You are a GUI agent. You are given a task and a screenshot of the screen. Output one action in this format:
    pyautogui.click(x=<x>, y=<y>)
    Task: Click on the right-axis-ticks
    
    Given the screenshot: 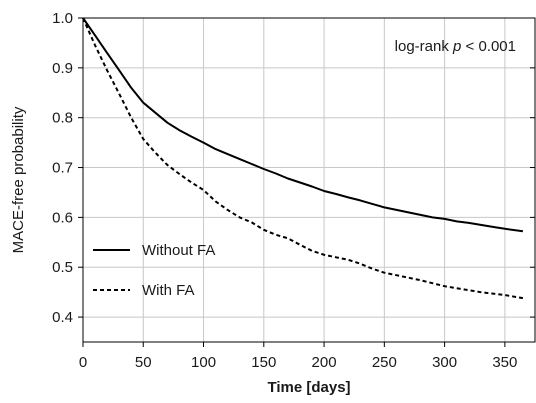 What is the action you would take?
    pyautogui.click(x=532, y=192)
    